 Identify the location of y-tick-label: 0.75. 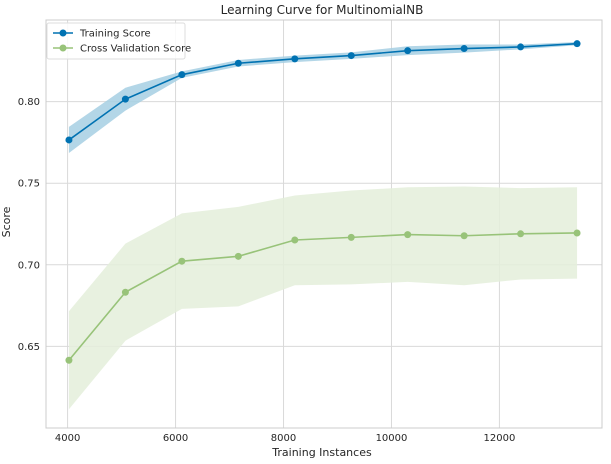
(29, 184).